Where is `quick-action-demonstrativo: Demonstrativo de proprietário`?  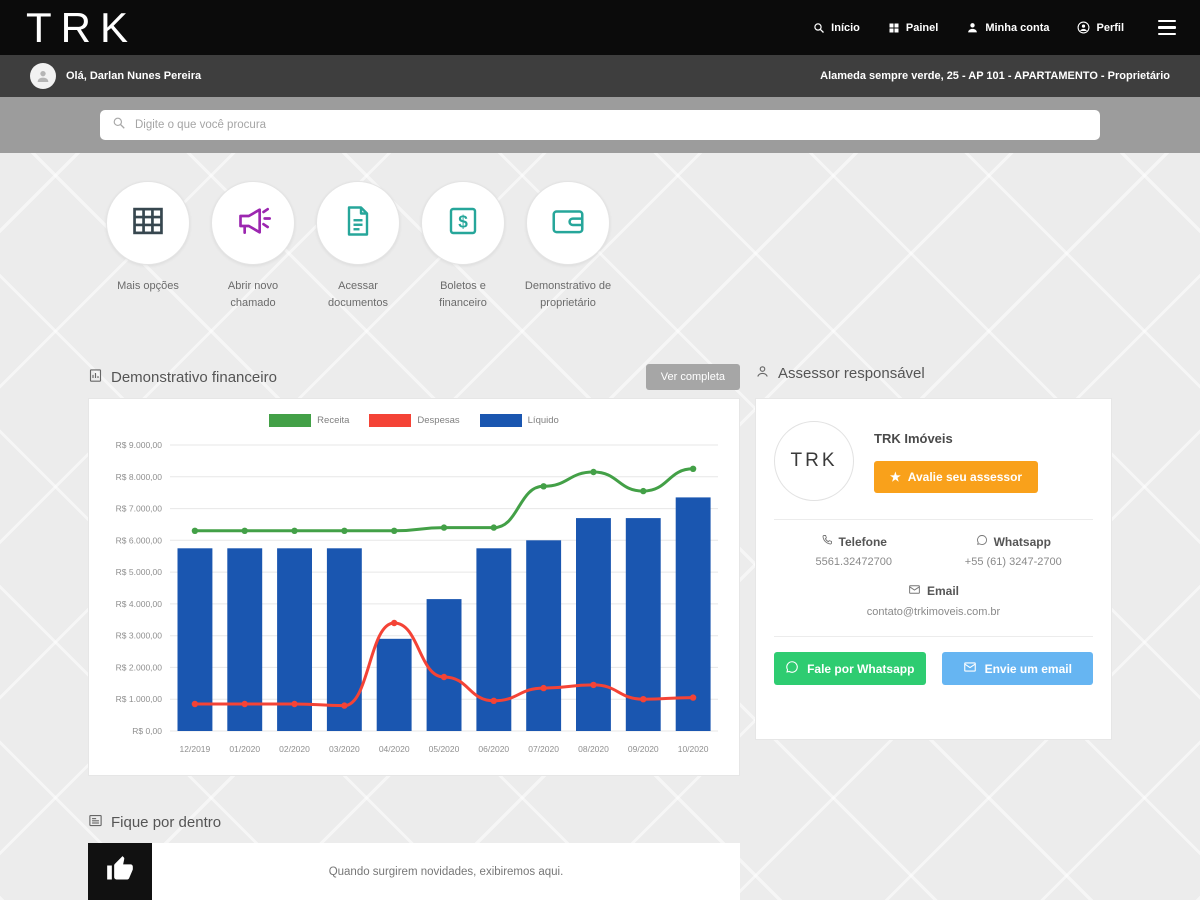 quick-action-demonstrativo: Demonstrativo de proprietário is located at coordinates (568, 246).